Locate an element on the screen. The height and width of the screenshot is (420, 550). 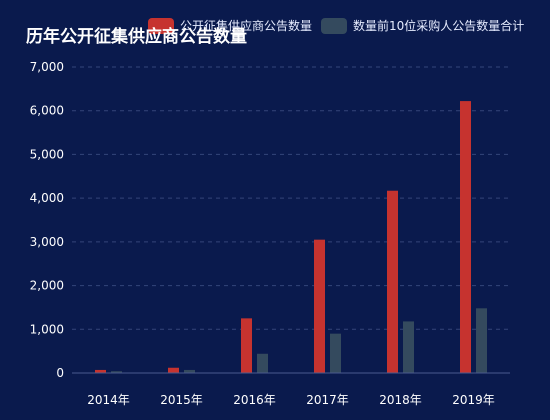
legend-item-series-1: 公开征集供应商公告数量 is located at coordinates (230, 26).